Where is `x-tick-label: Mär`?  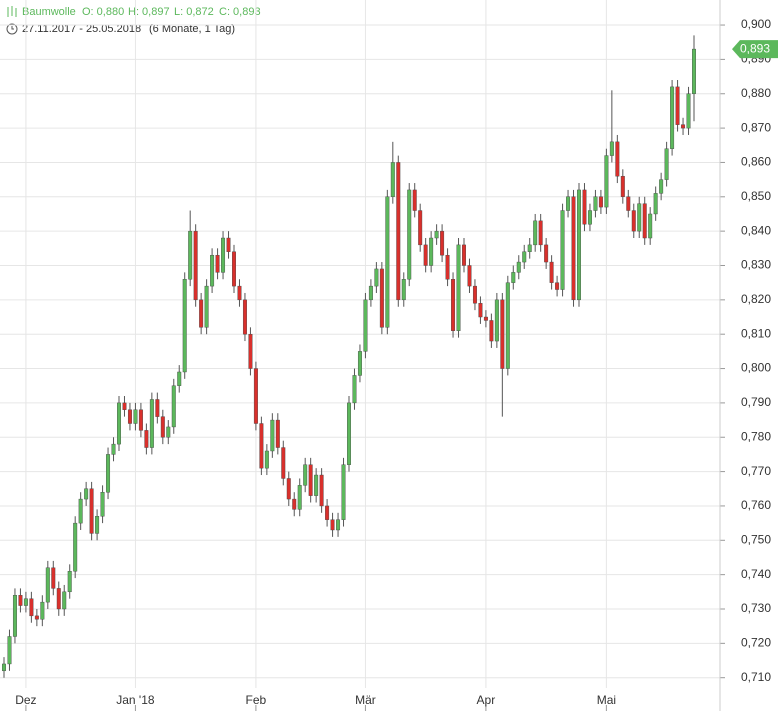 x-tick-label: Mär is located at coordinates (365, 700).